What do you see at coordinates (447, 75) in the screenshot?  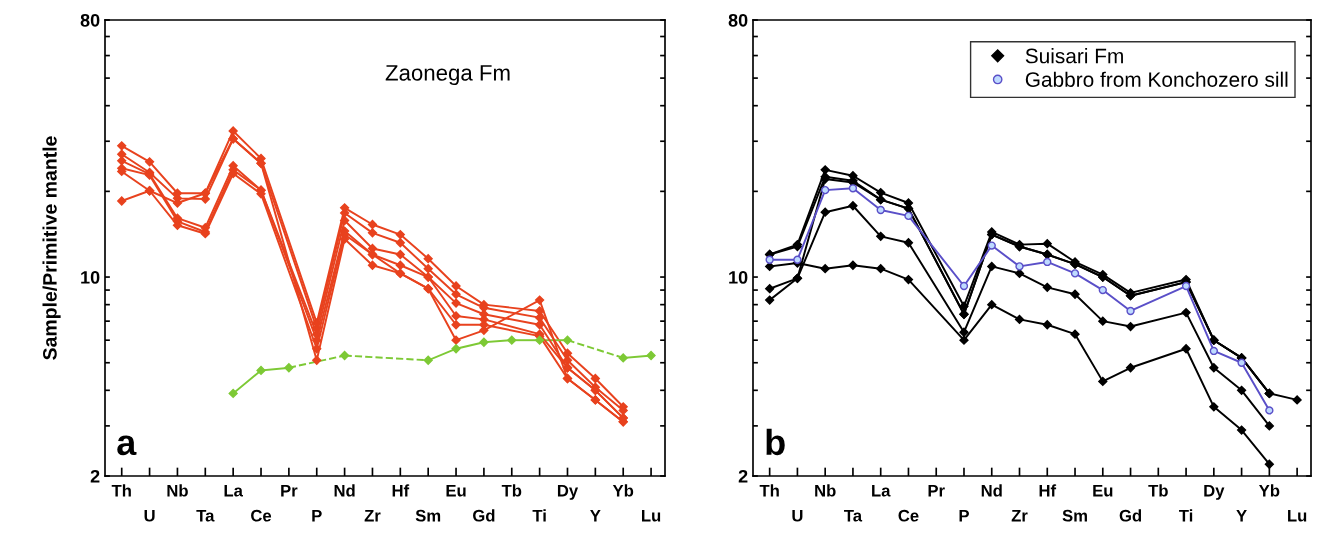 I see `annotation: Zaonega Fm` at bounding box center [447, 75].